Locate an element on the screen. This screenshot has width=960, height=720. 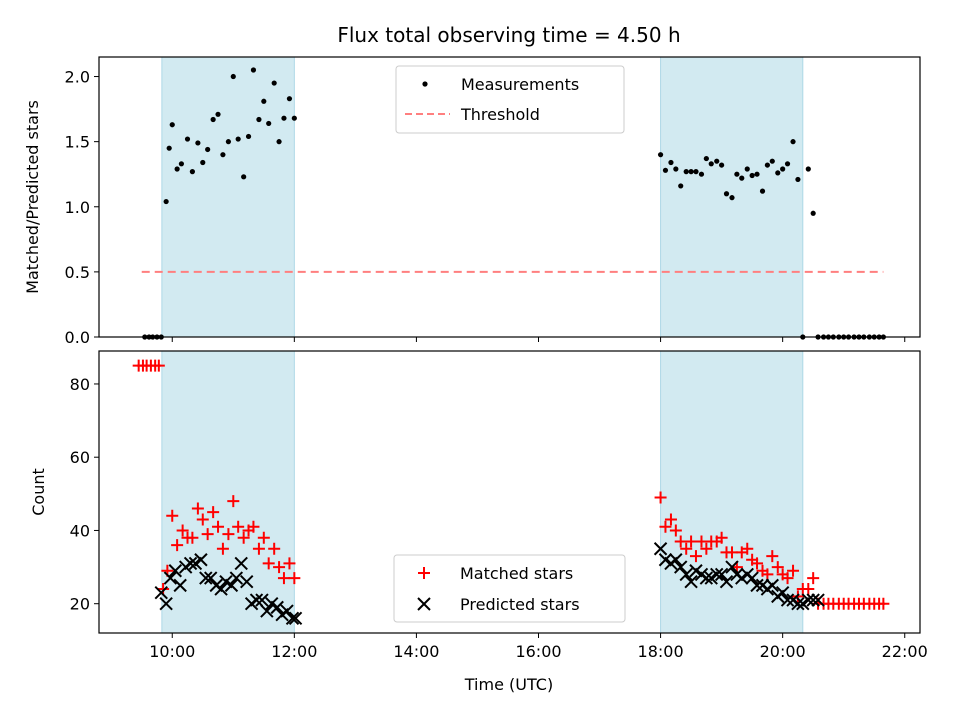
x-tick-label: 20:00 is located at coordinates (783, 651).